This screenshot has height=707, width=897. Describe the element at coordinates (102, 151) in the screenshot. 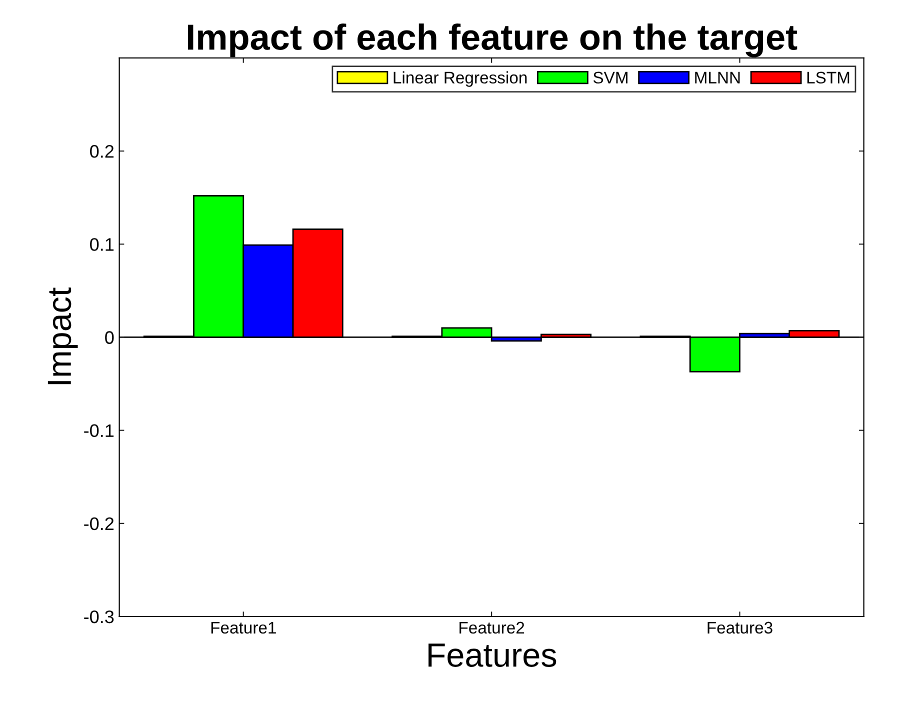

I see `y-tick-label: 0.2` at that location.